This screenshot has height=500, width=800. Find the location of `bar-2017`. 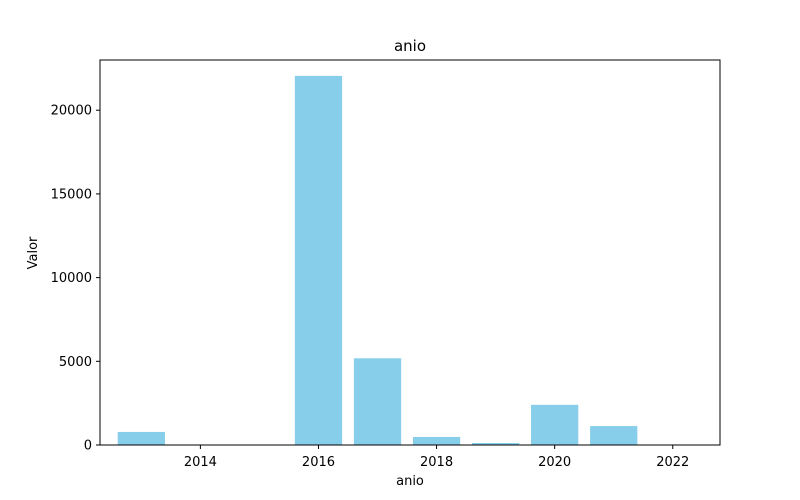

bar-2017 is located at coordinates (377, 401).